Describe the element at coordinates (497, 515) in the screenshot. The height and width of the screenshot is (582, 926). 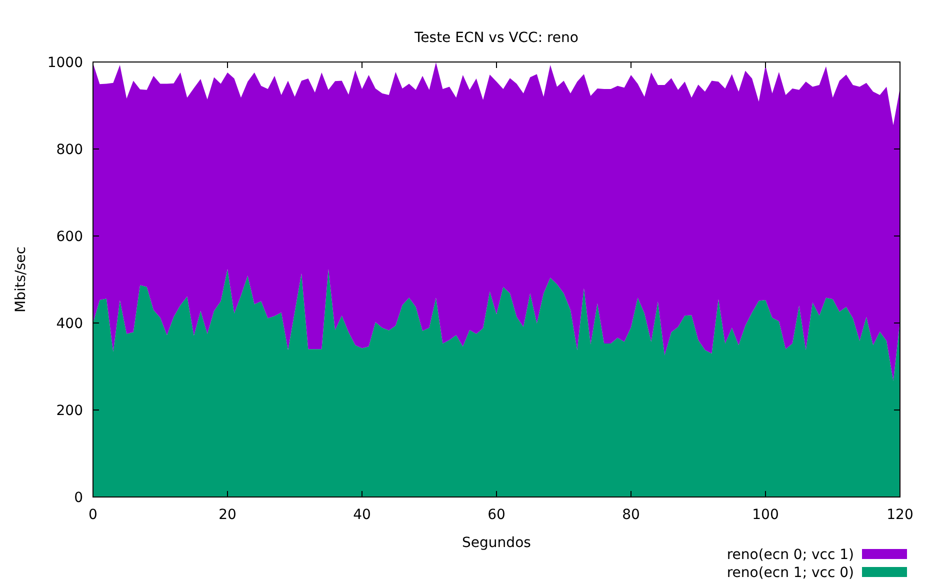
I see `x-tick-label: 60` at that location.